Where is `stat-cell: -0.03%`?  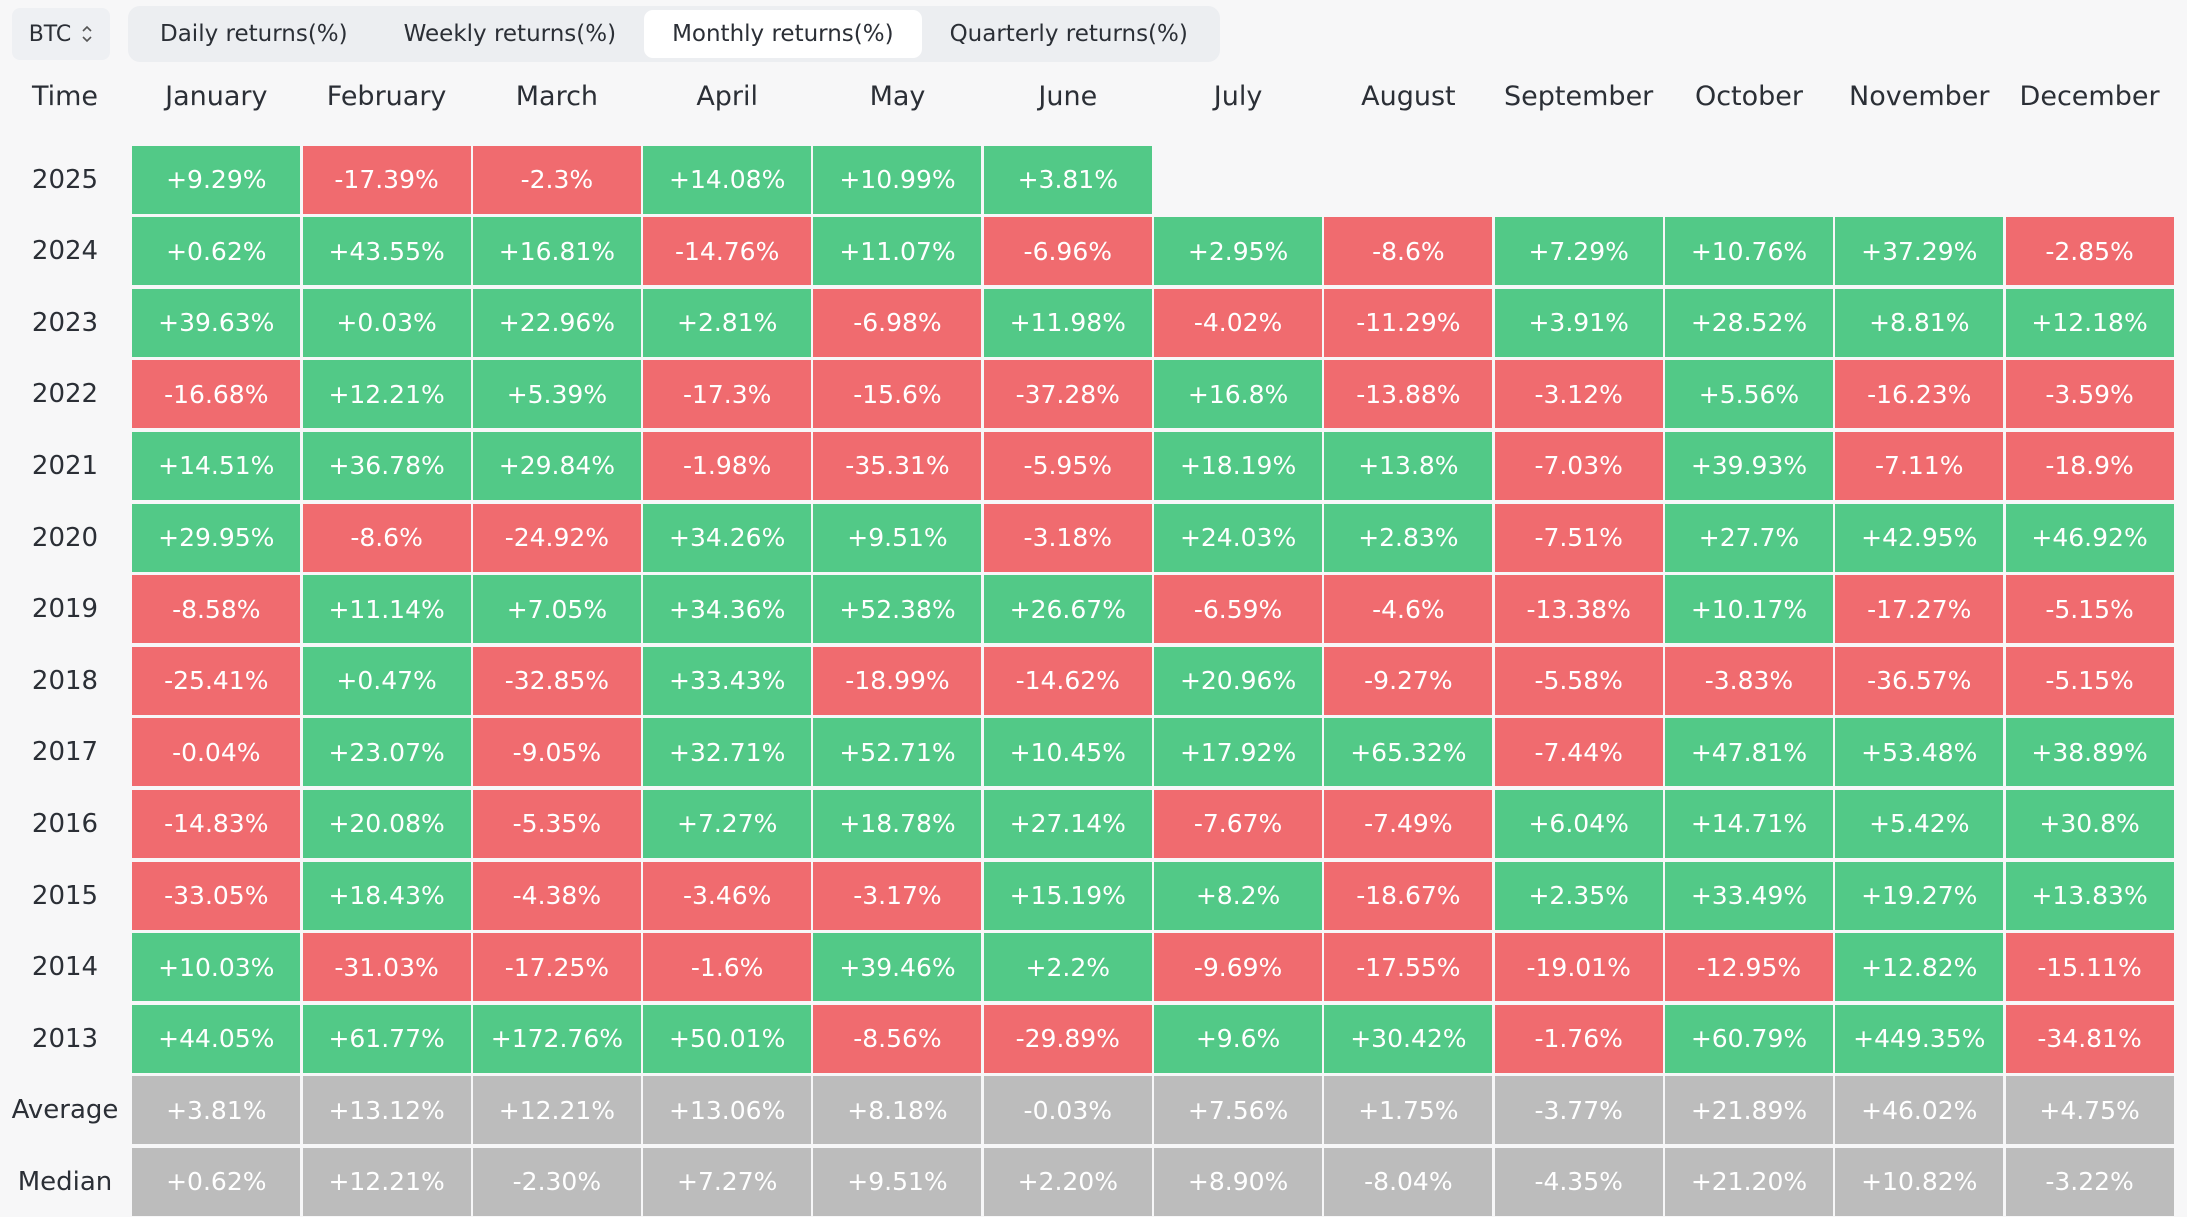 stat-cell: -0.03% is located at coordinates (1067, 1110).